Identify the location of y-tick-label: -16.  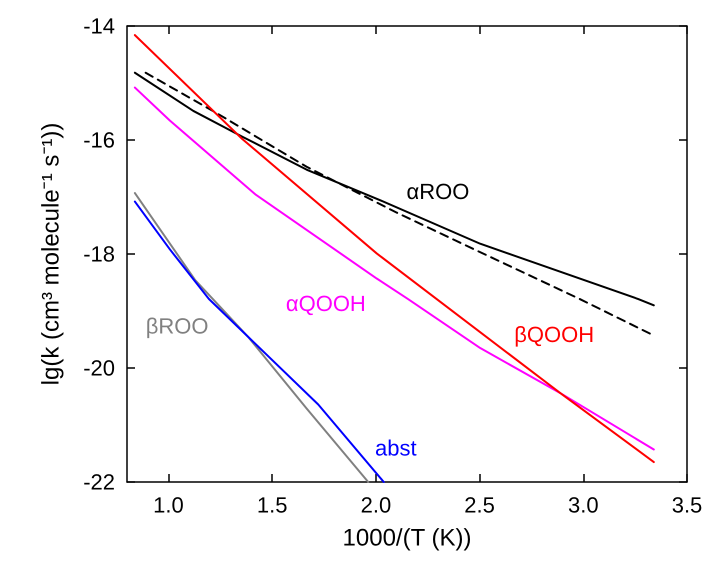
(99, 140).